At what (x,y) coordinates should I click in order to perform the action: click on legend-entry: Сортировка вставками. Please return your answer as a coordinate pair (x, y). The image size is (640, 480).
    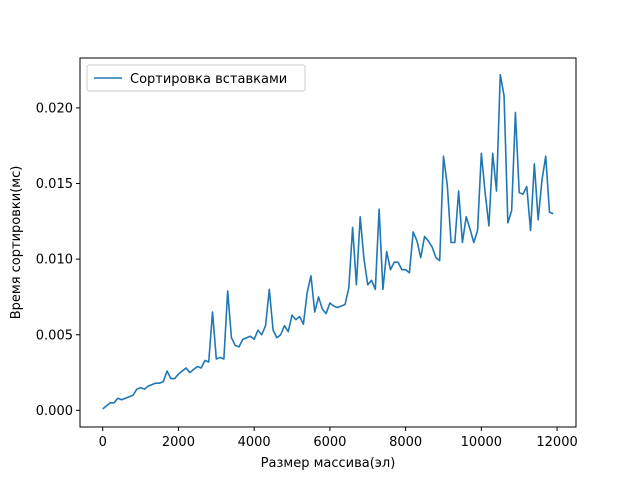
    Looking at the image, I should click on (208, 79).